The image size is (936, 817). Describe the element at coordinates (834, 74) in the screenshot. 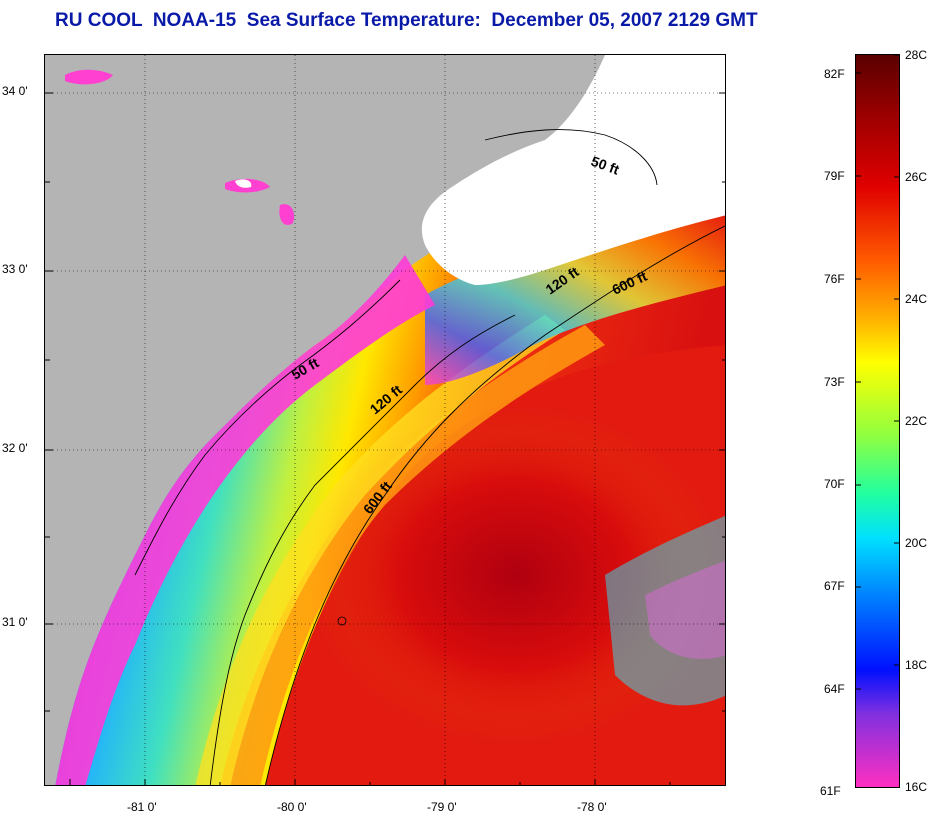

I see `colorbar-f-82: 82F` at that location.